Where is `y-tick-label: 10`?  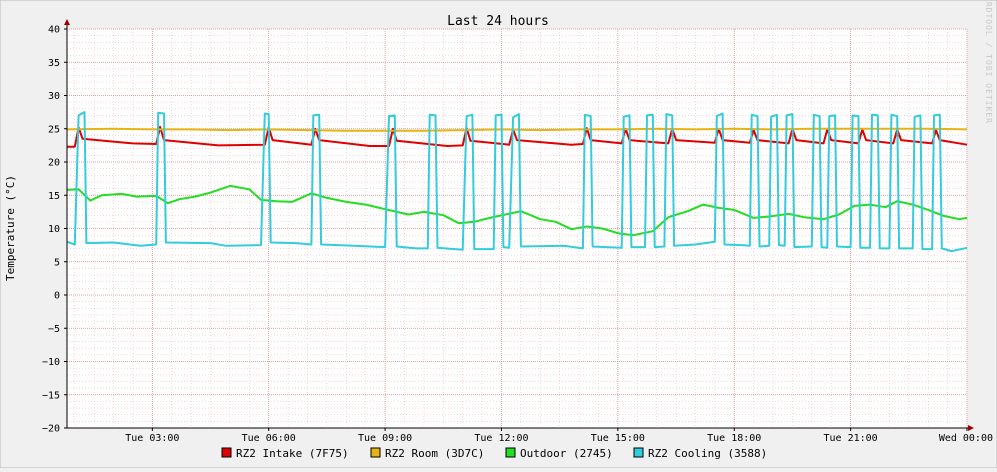 y-tick-label: 10 is located at coordinates (54, 229).